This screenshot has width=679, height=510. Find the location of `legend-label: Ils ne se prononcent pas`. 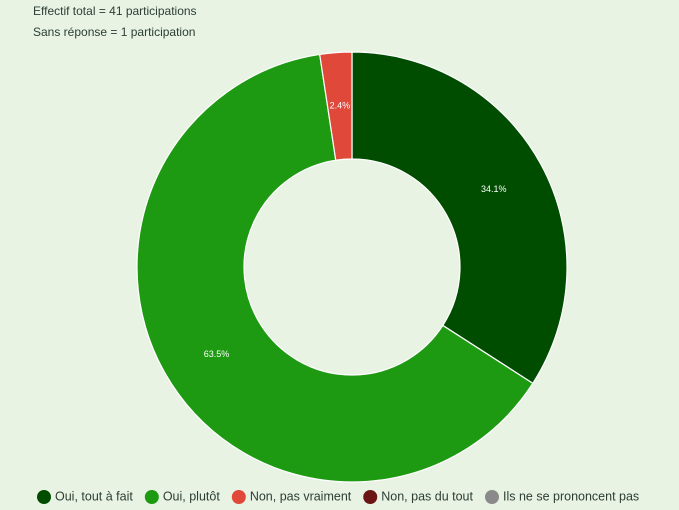

legend-label: Ils ne se prononcent pas is located at coordinates (571, 496).